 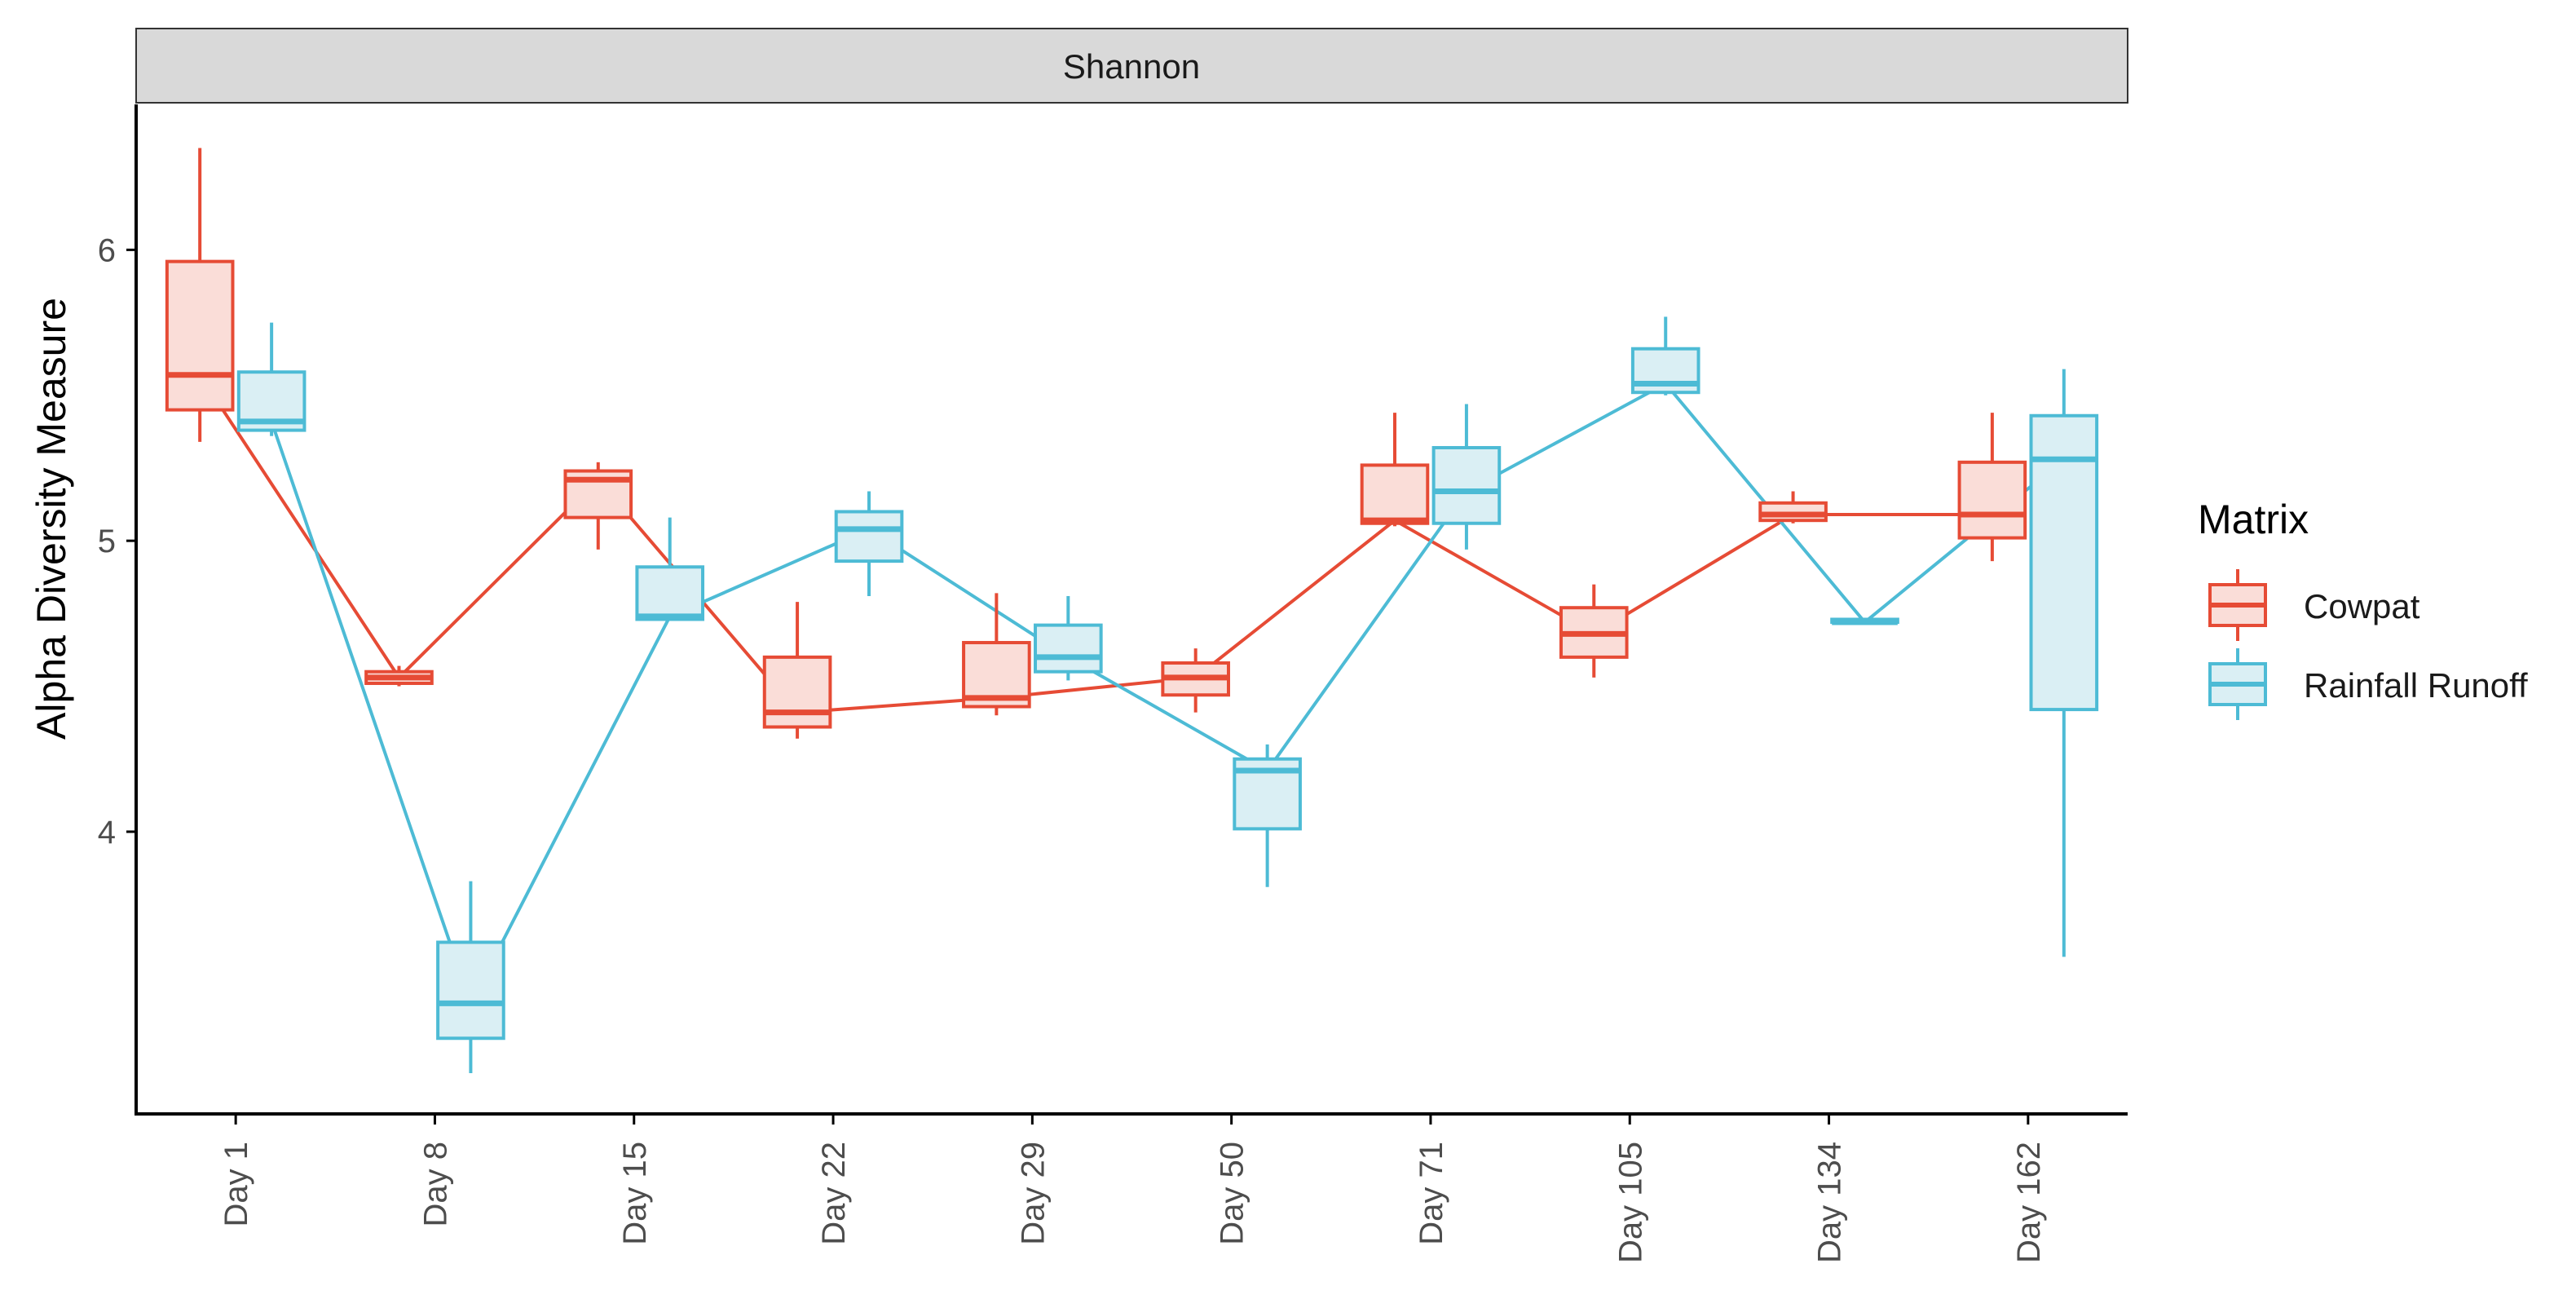 I want to click on x-tick-label: Day 1, so click(x=236, y=1184).